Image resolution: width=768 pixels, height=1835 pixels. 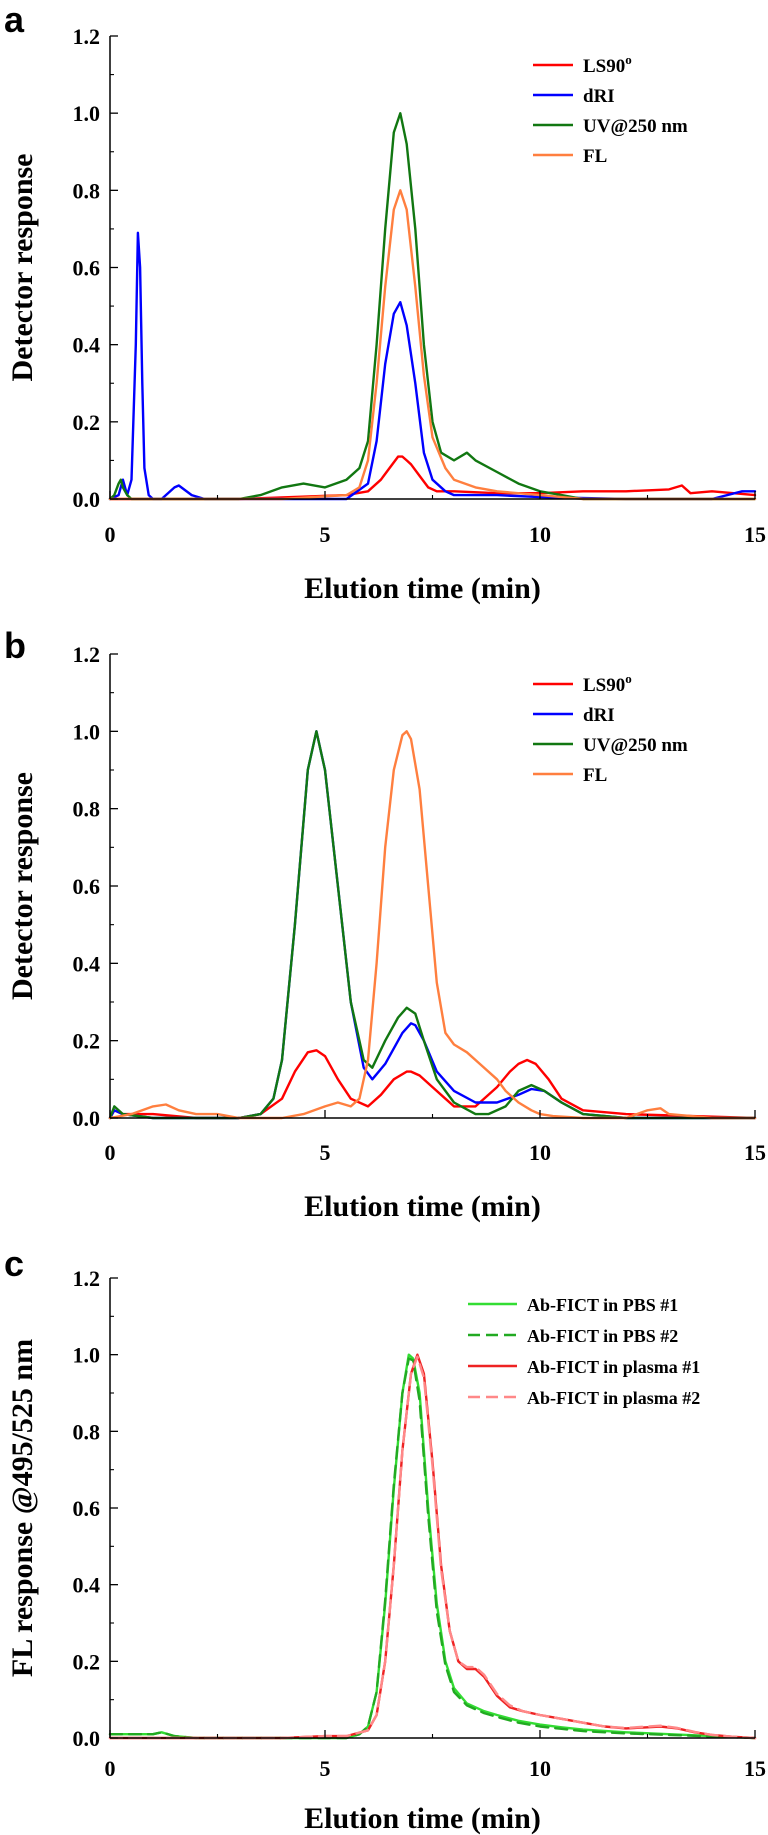 What do you see at coordinates (432, 478) in the screenshot?
I see `series-line-ls90` at bounding box center [432, 478].